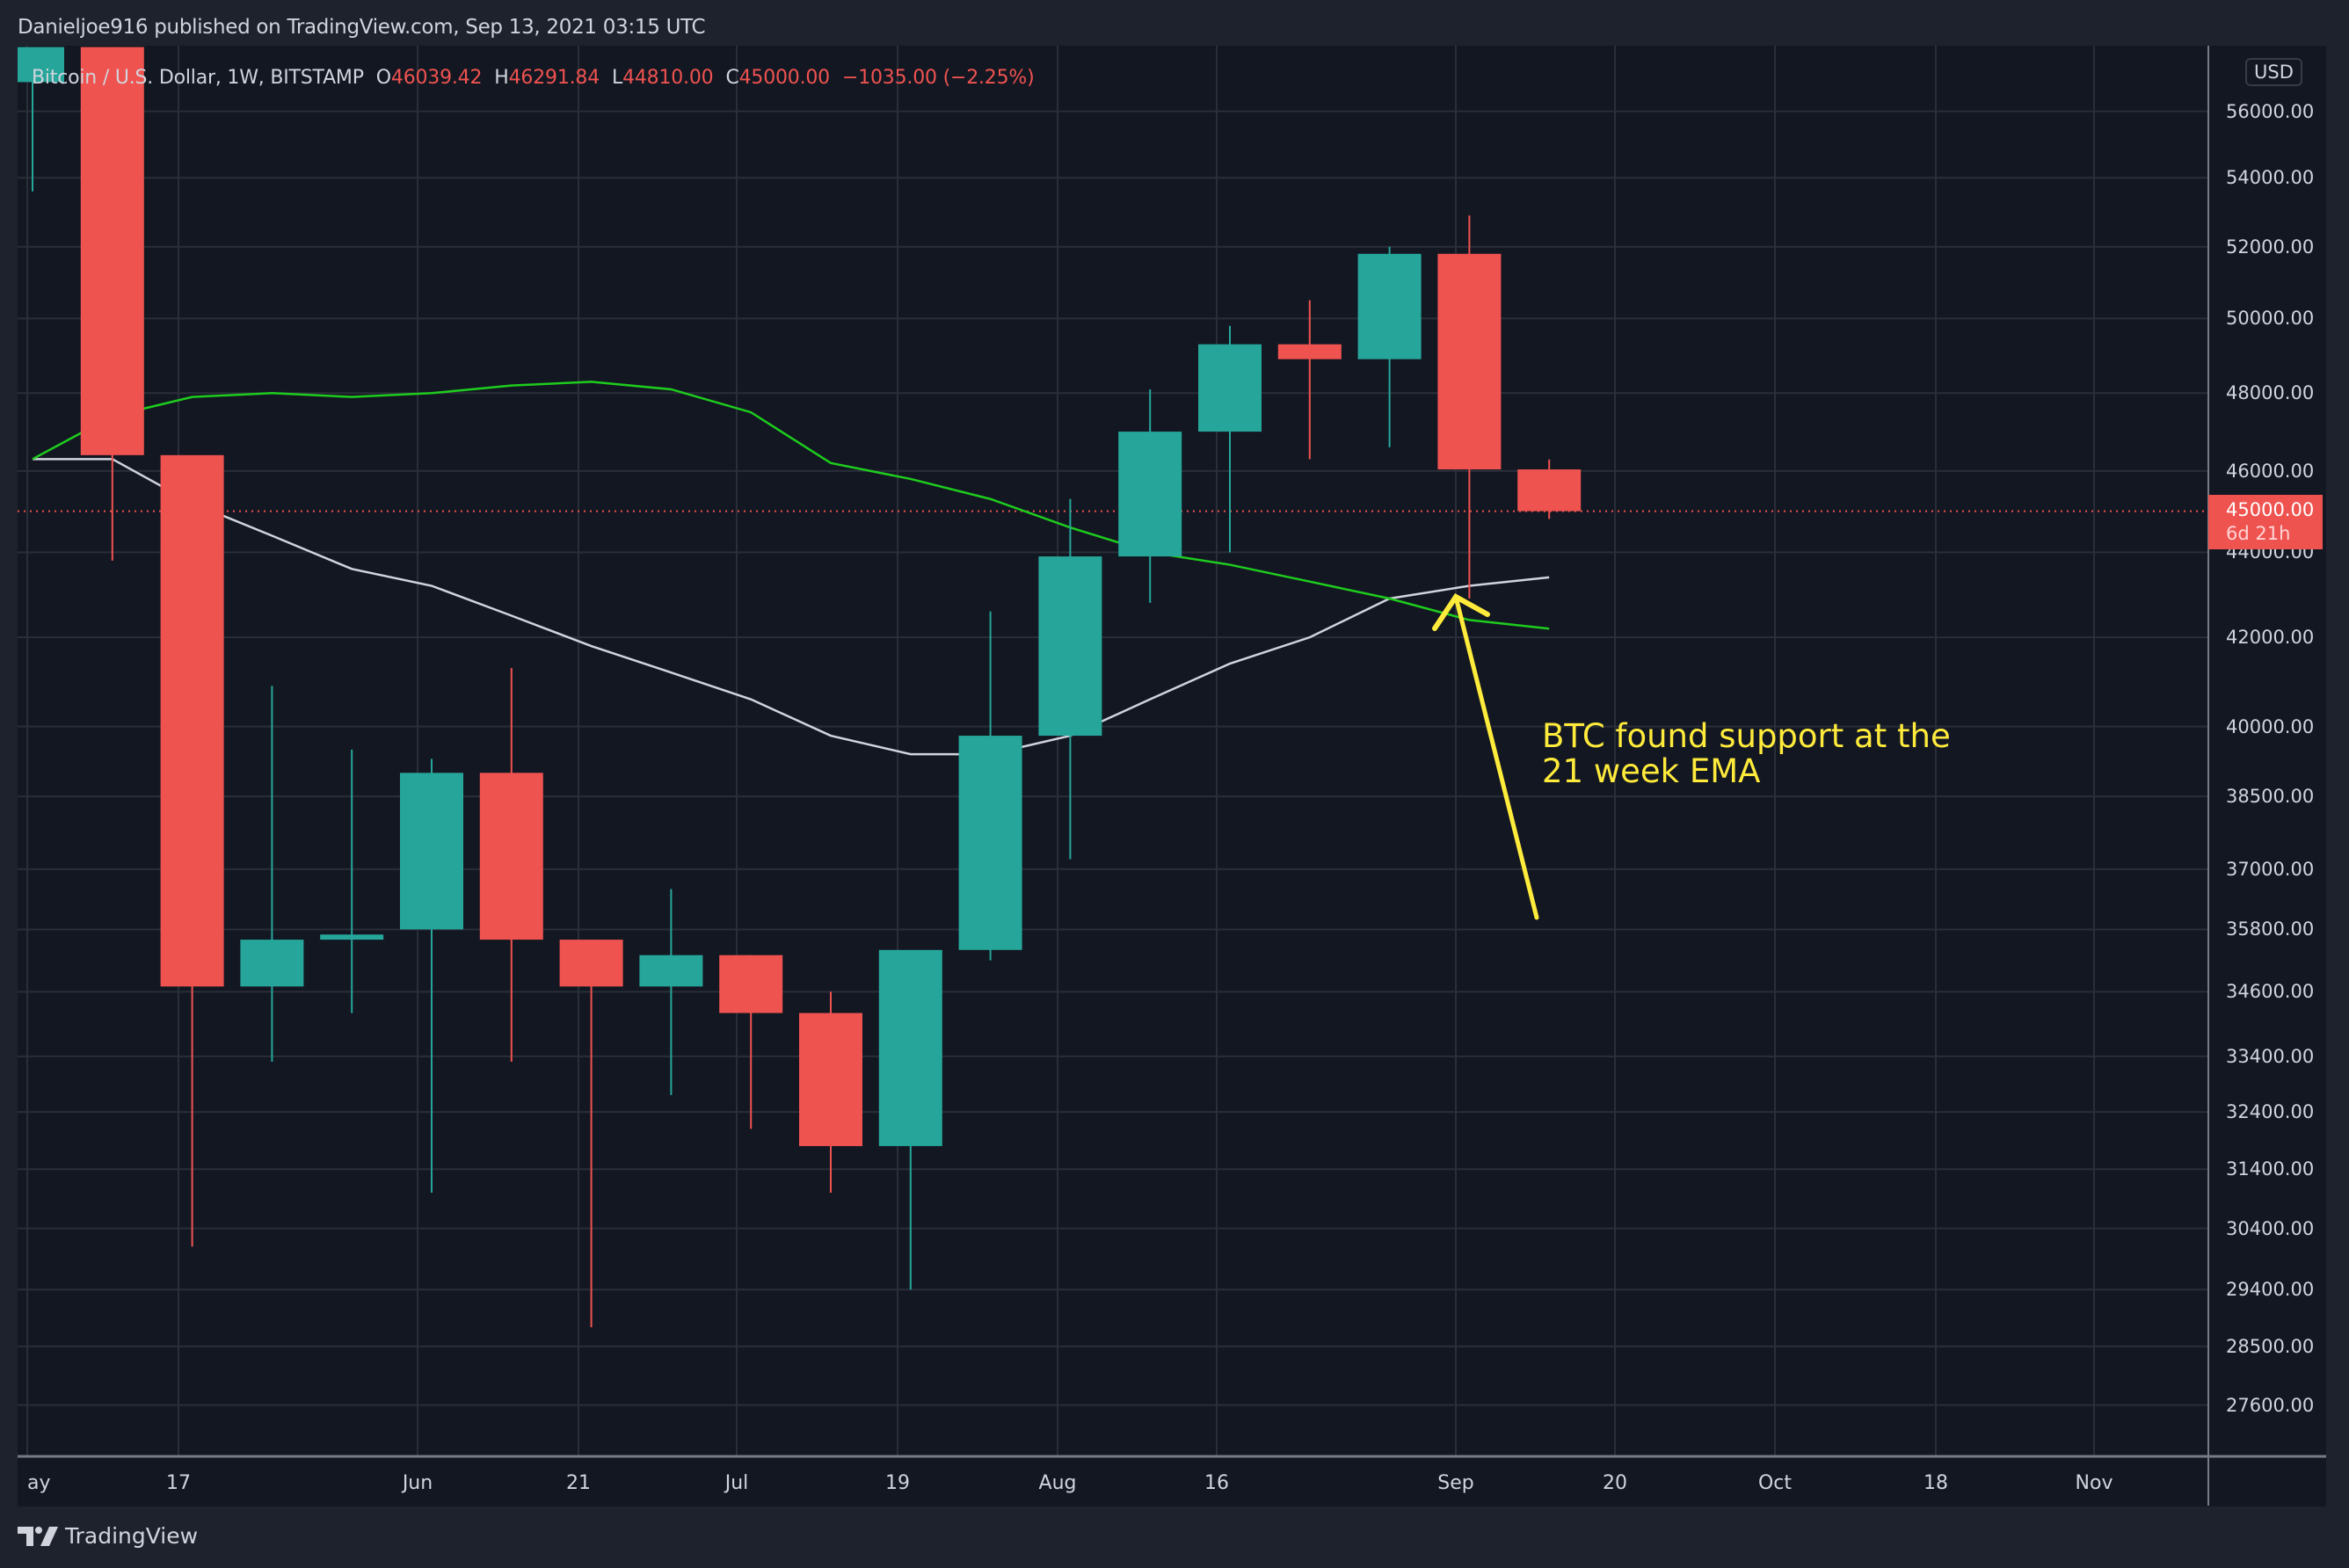 The height and width of the screenshot is (1568, 2349). What do you see at coordinates (178, 1483) in the screenshot?
I see `time-tick-label: 17` at bounding box center [178, 1483].